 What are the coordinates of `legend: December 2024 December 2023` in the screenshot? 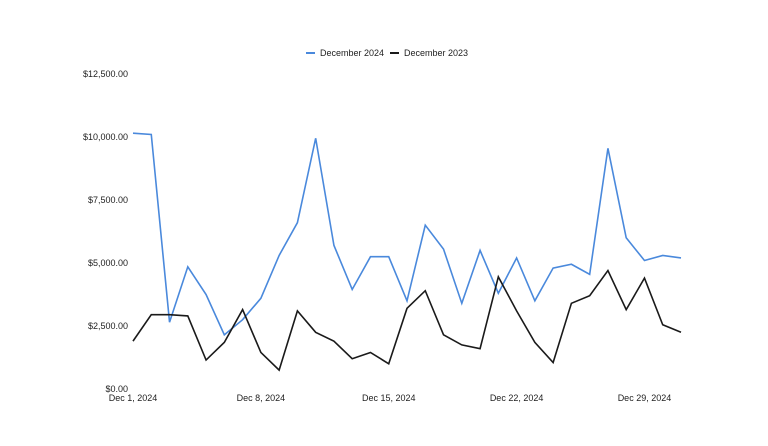 It's located at (387, 53).